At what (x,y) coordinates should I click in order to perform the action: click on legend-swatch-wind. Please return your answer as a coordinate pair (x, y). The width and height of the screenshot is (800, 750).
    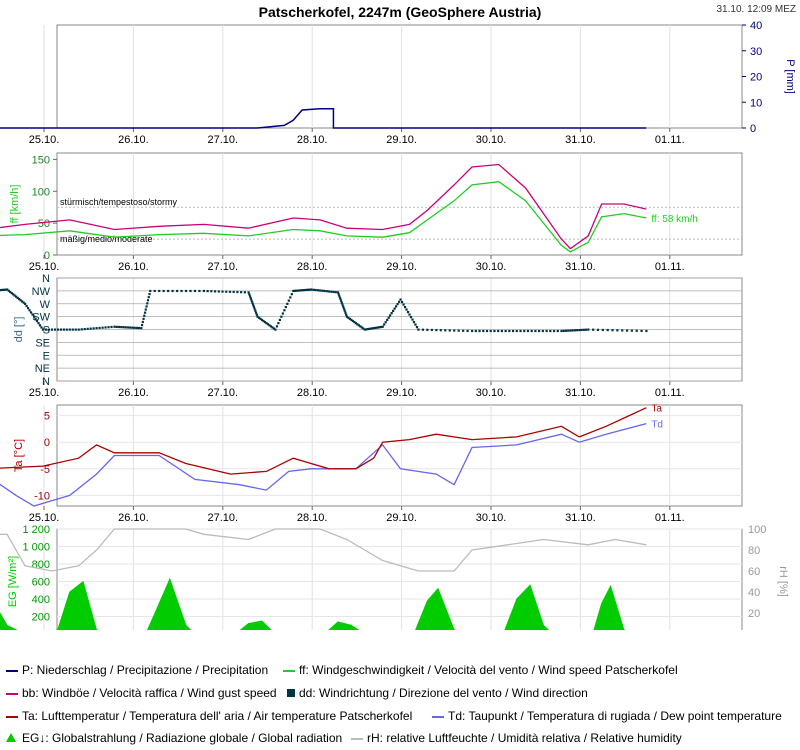
    Looking at the image, I should click on (289, 671).